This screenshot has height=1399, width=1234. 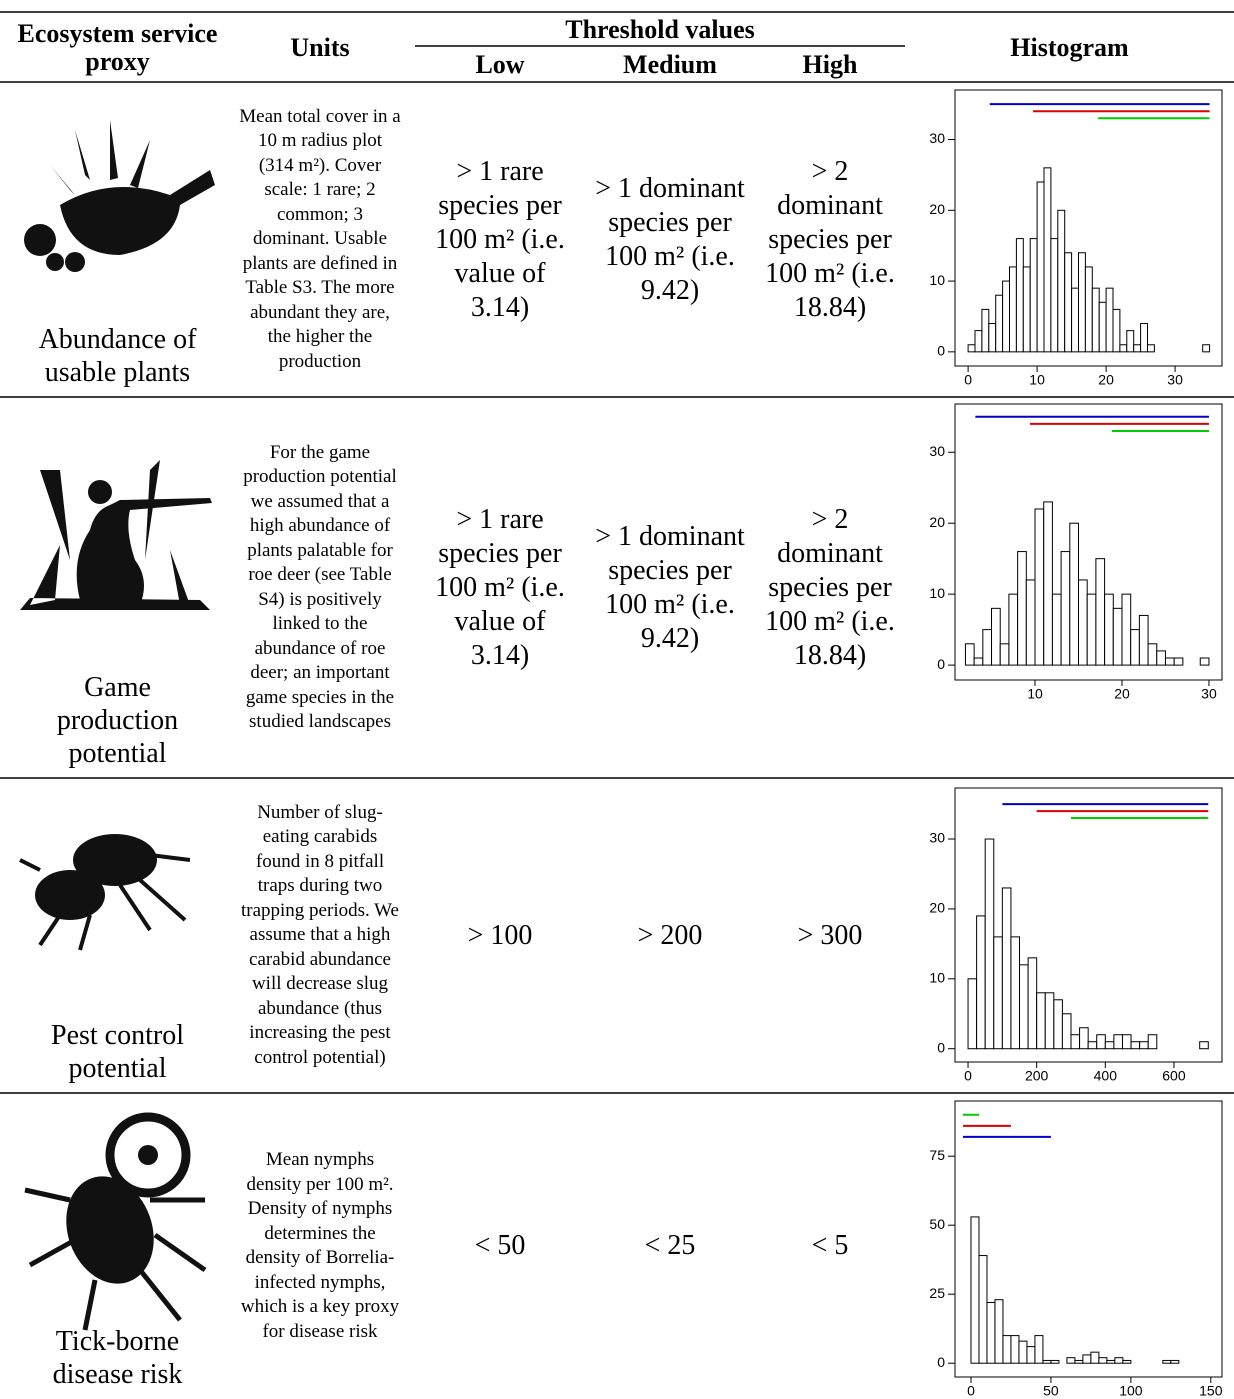 What do you see at coordinates (1211, 1391) in the screenshot?
I see `x-tick-label: 150` at bounding box center [1211, 1391].